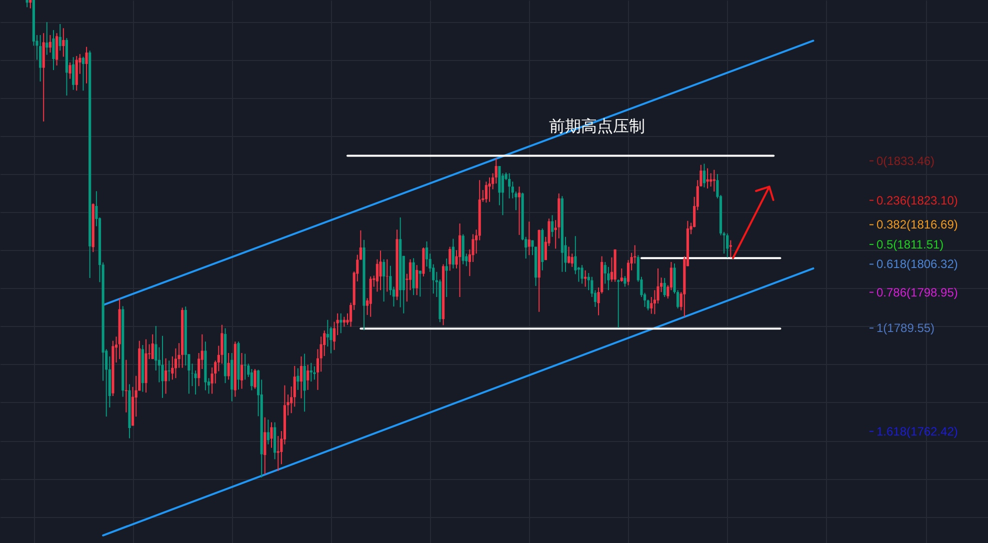  Describe the element at coordinates (917, 292) in the screenshot. I see `ref-line-label: 0.786(1798.95)` at that location.